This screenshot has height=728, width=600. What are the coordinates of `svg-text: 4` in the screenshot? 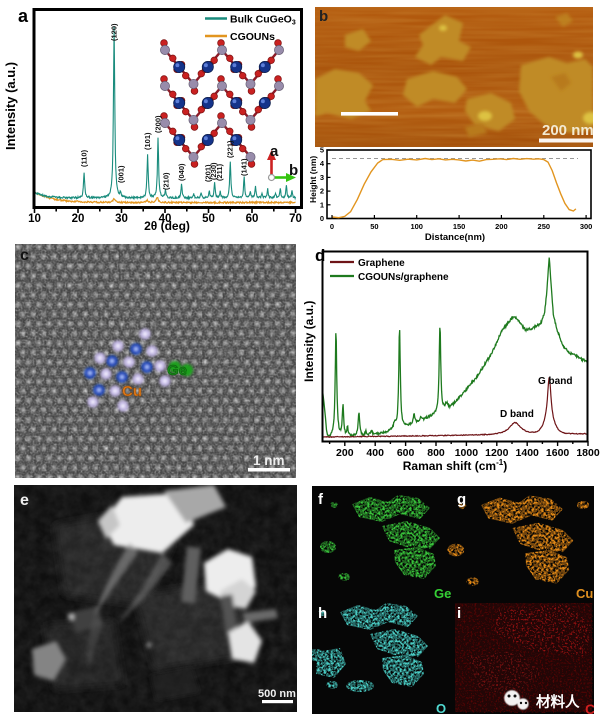 It's located at (322, 163).